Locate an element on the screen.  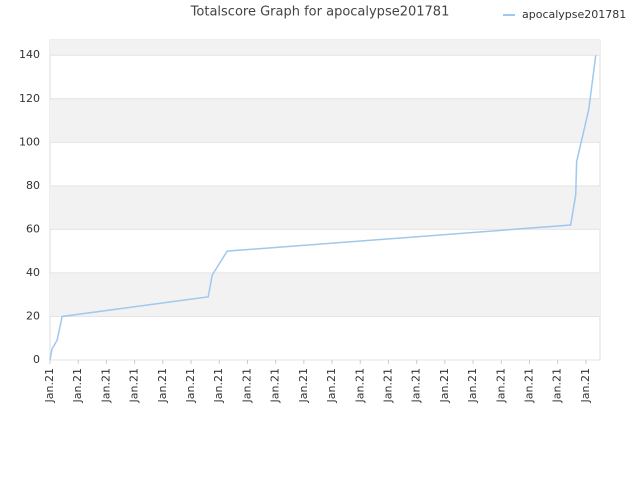
y-tick-label: 140 is located at coordinates (29, 54).